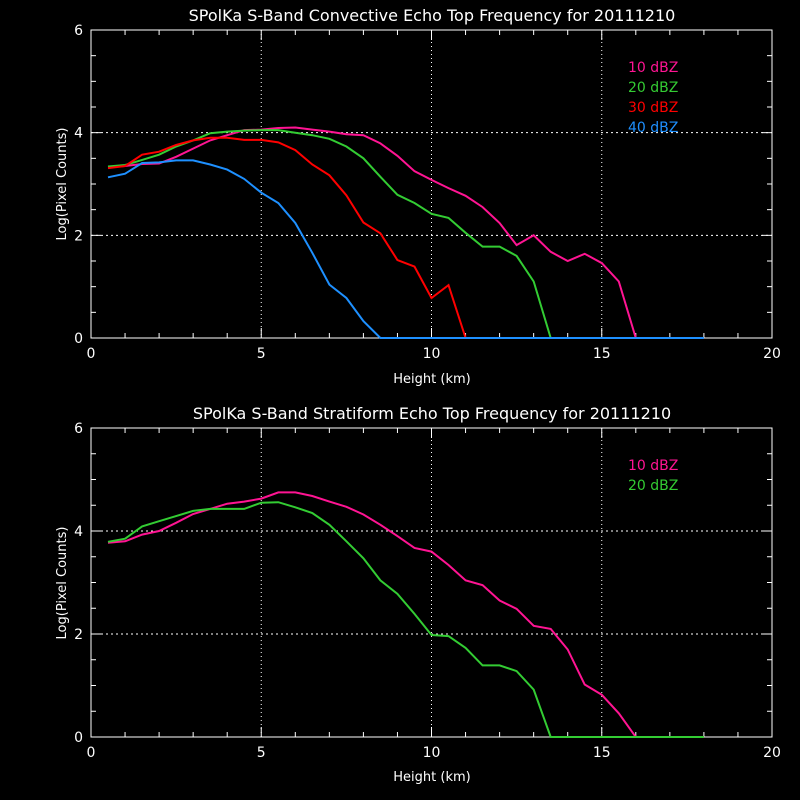 Image resolution: width=800 pixels, height=800 pixels. What do you see at coordinates (653, 108) in the screenshot?
I see `legend-entry: 30 dBZ` at bounding box center [653, 108].